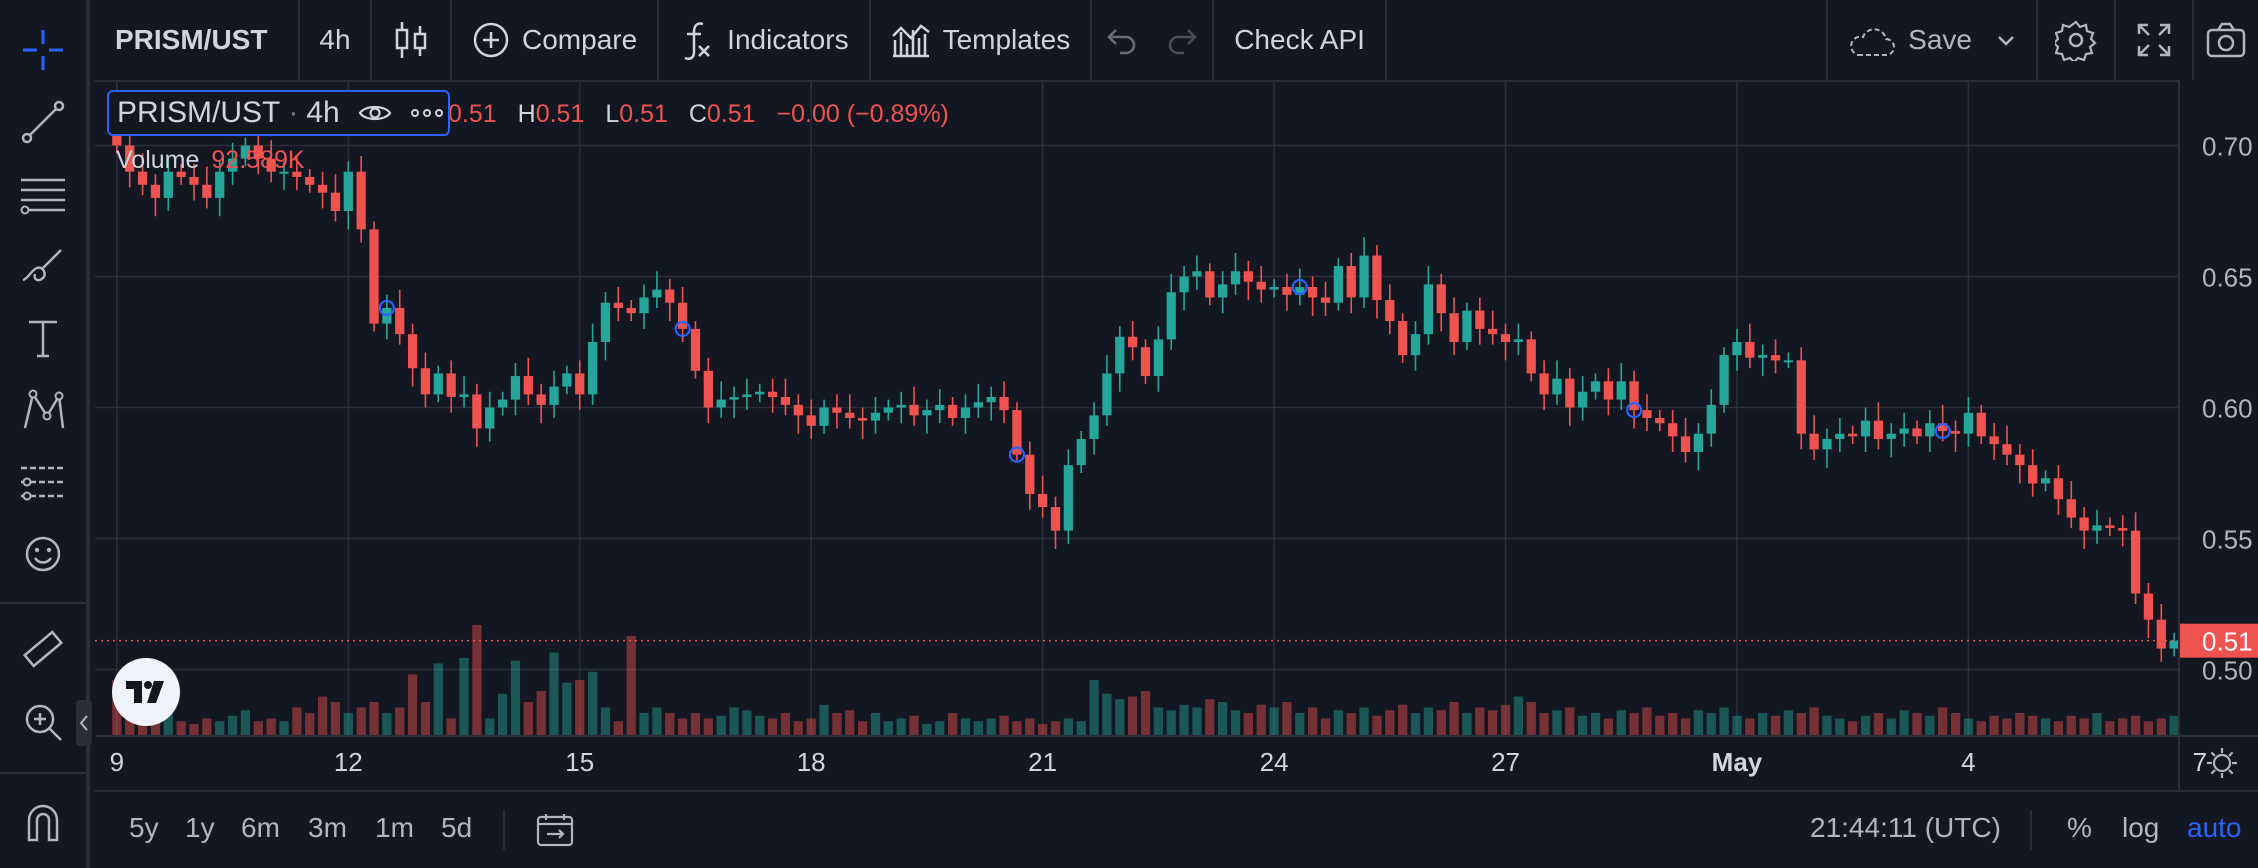  I want to click on log-scale-button: log, so click(2141, 827).